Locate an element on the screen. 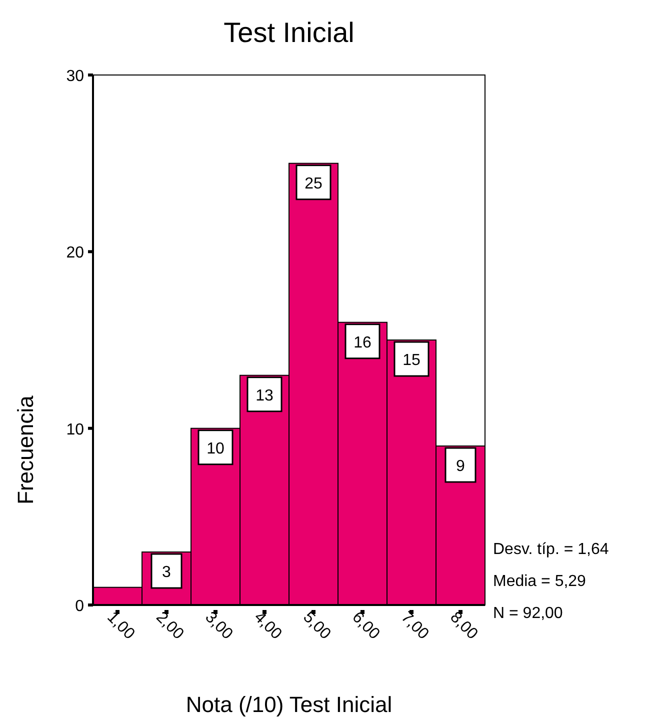  y-tick-label: 10 is located at coordinates (75, 429).